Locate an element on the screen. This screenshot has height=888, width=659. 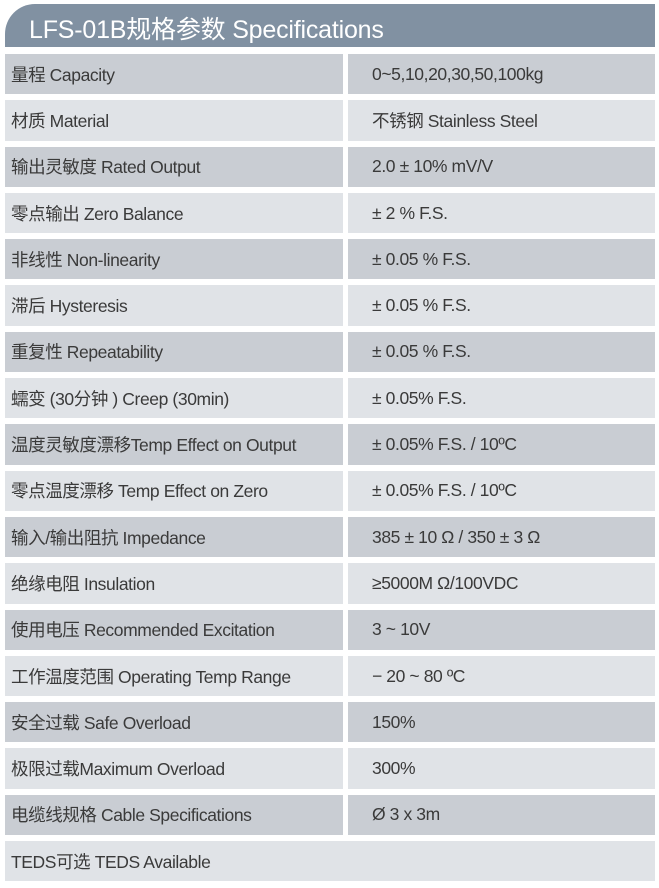
spec-row: 重复性 Repeatability ± 0.05 % F.S. is located at coordinates (330, 352).